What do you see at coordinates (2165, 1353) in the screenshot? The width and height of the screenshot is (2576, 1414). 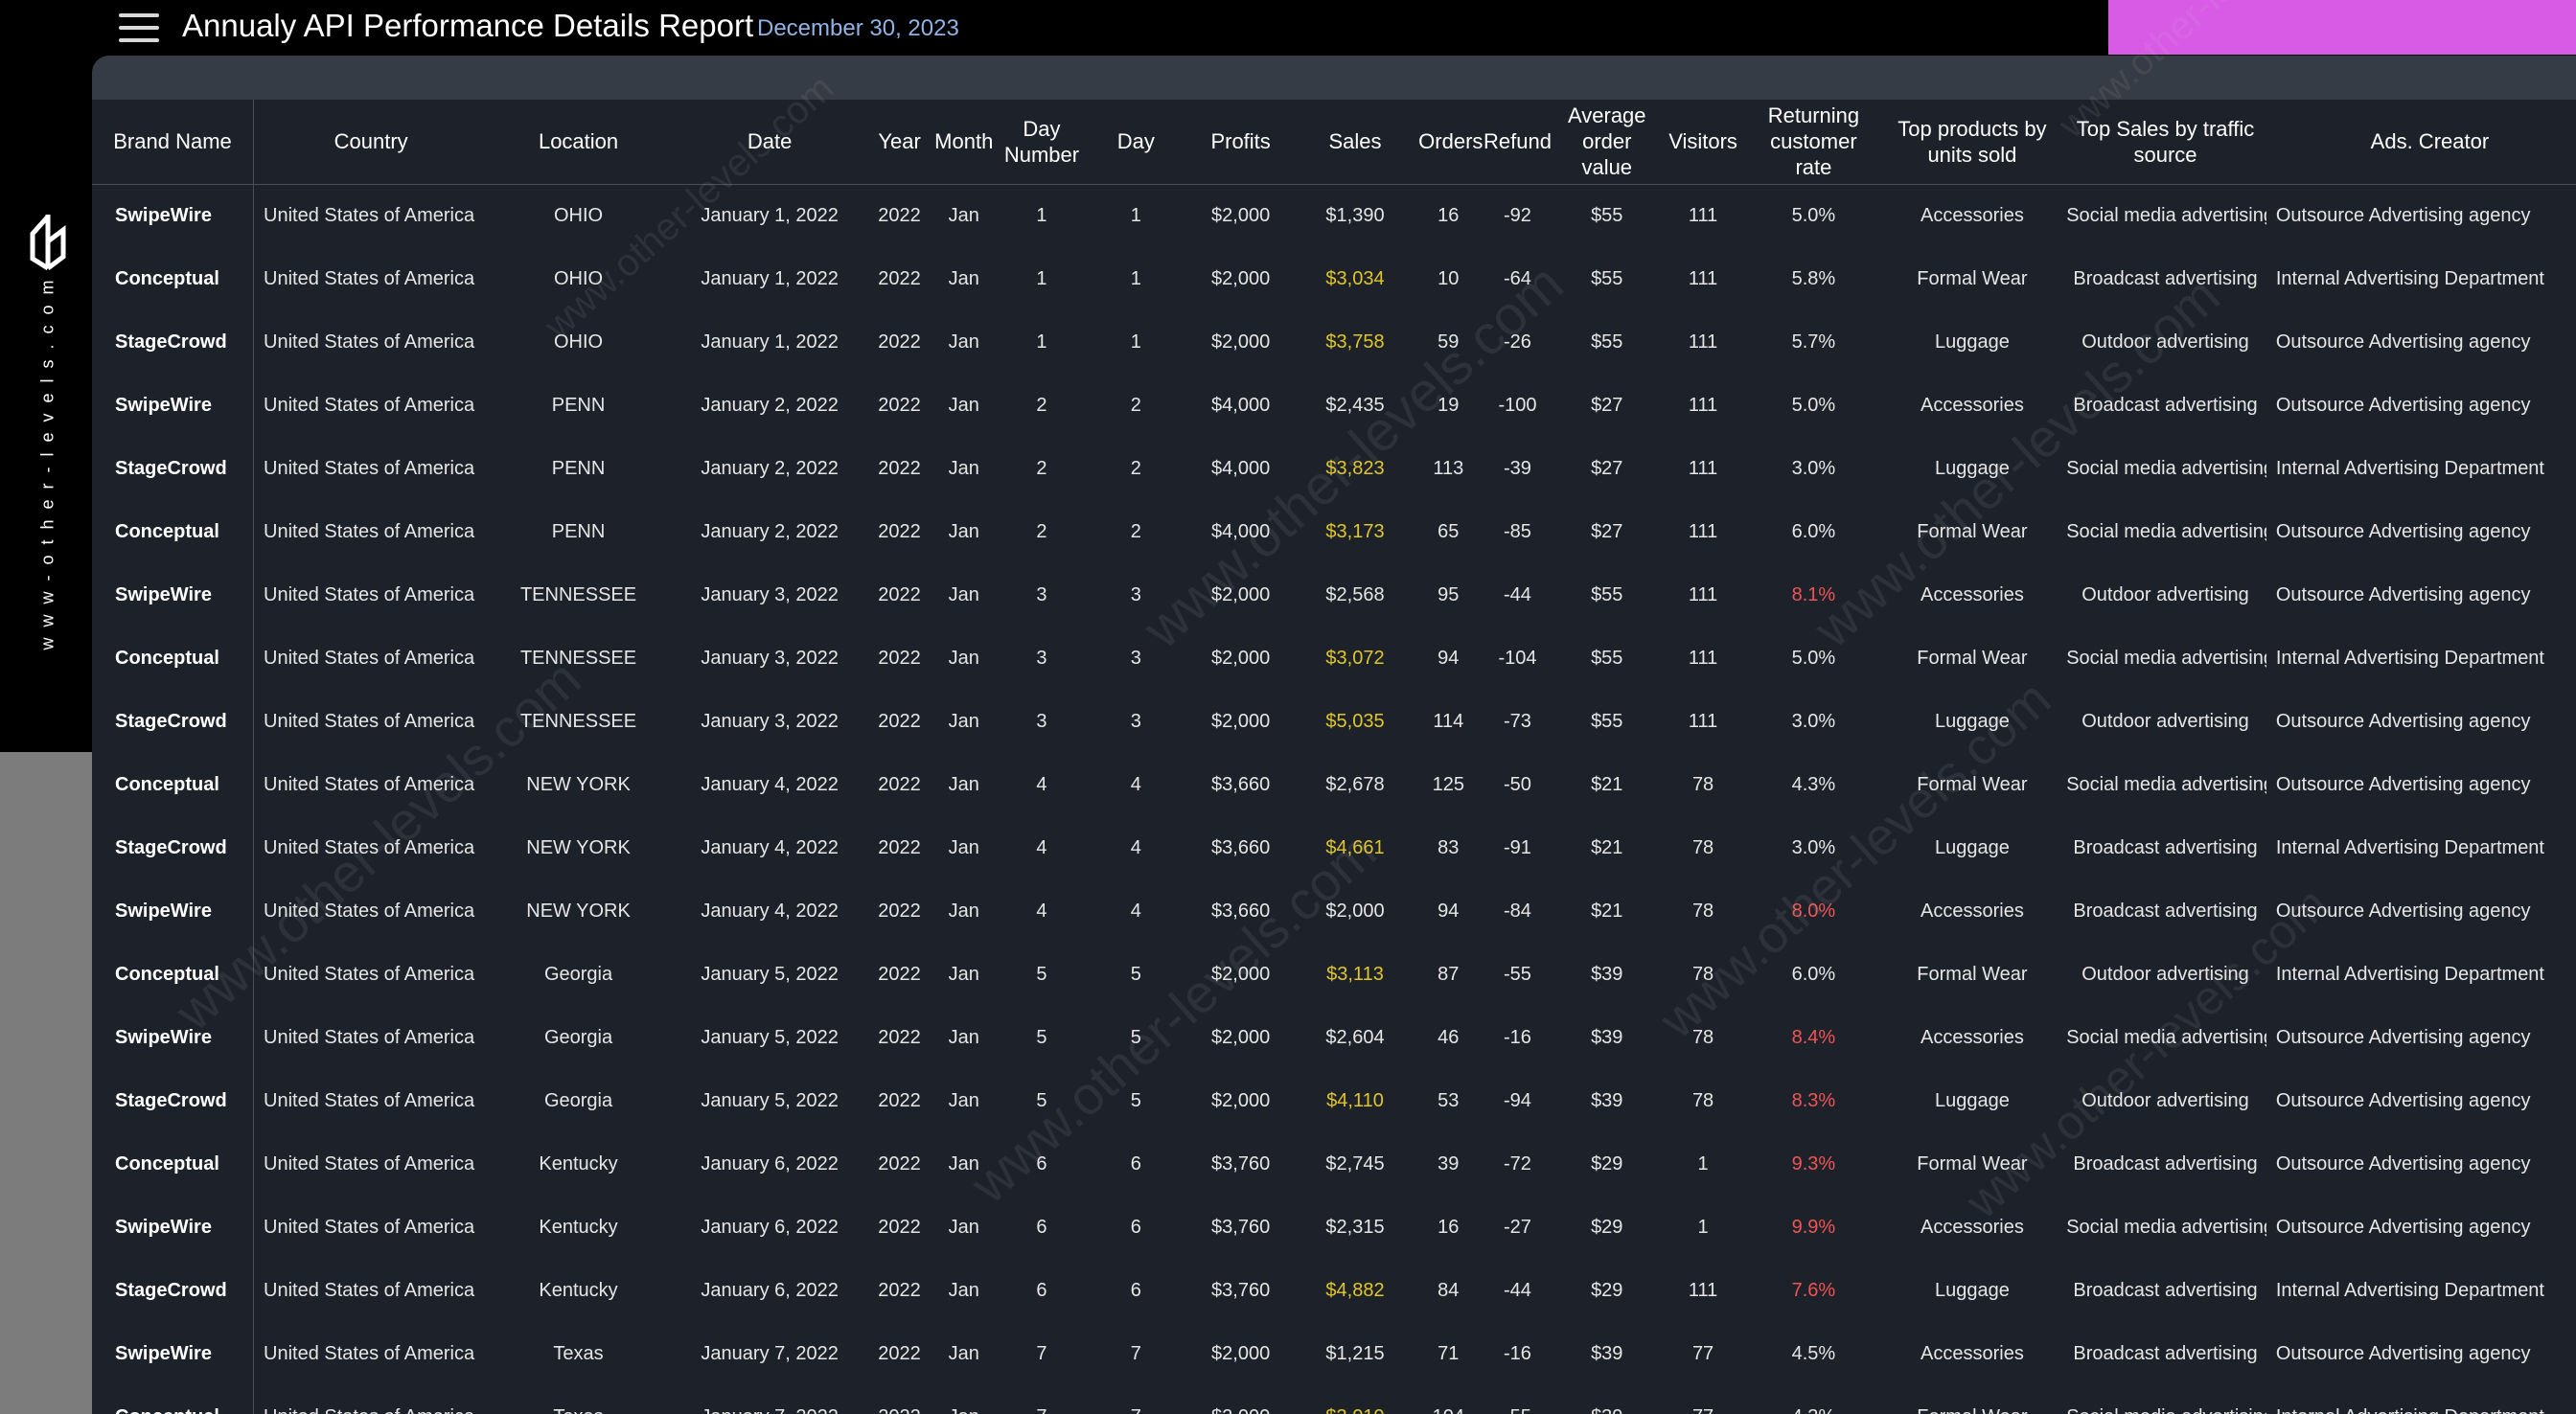 I see `cell-topsales: Broadcast advertising` at bounding box center [2165, 1353].